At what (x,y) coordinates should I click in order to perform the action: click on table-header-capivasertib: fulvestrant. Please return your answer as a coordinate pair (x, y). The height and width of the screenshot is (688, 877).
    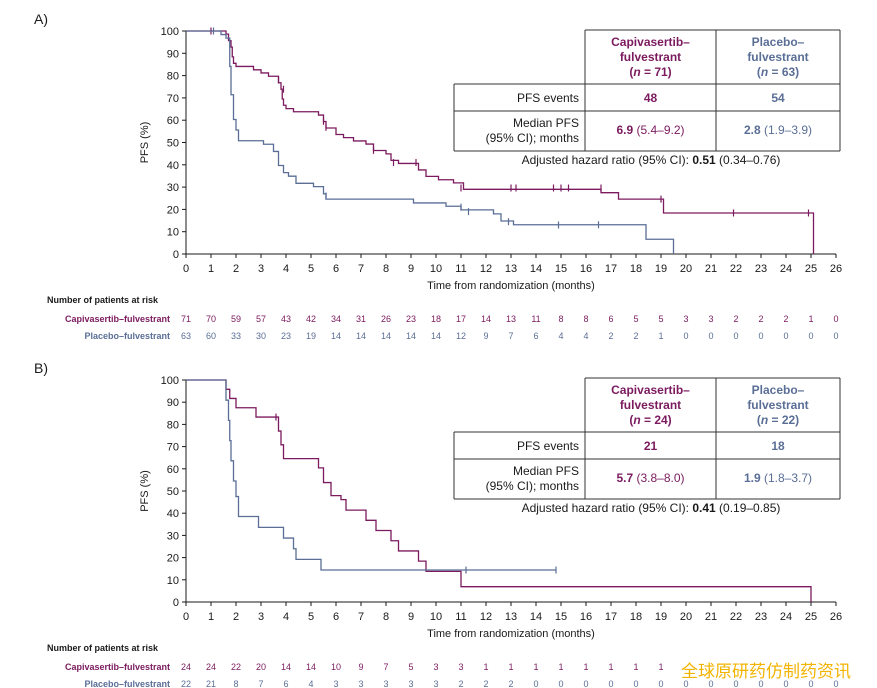
    Looking at the image, I should click on (650, 57).